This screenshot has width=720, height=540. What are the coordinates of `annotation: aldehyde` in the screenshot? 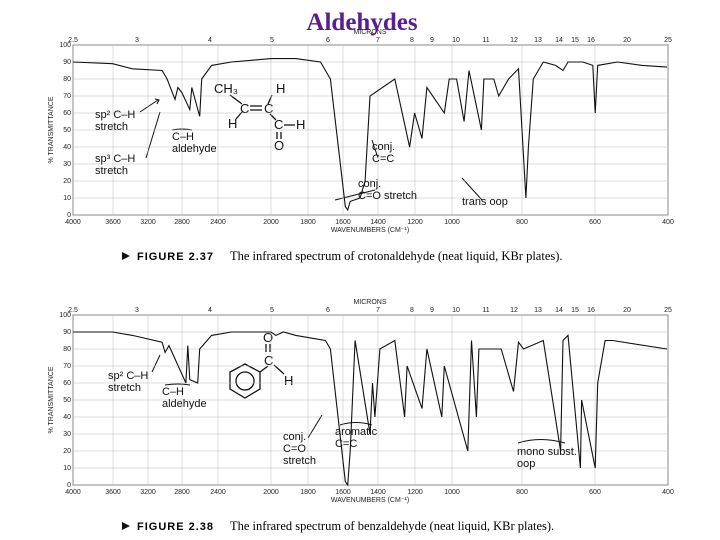 It's located at (184, 404).